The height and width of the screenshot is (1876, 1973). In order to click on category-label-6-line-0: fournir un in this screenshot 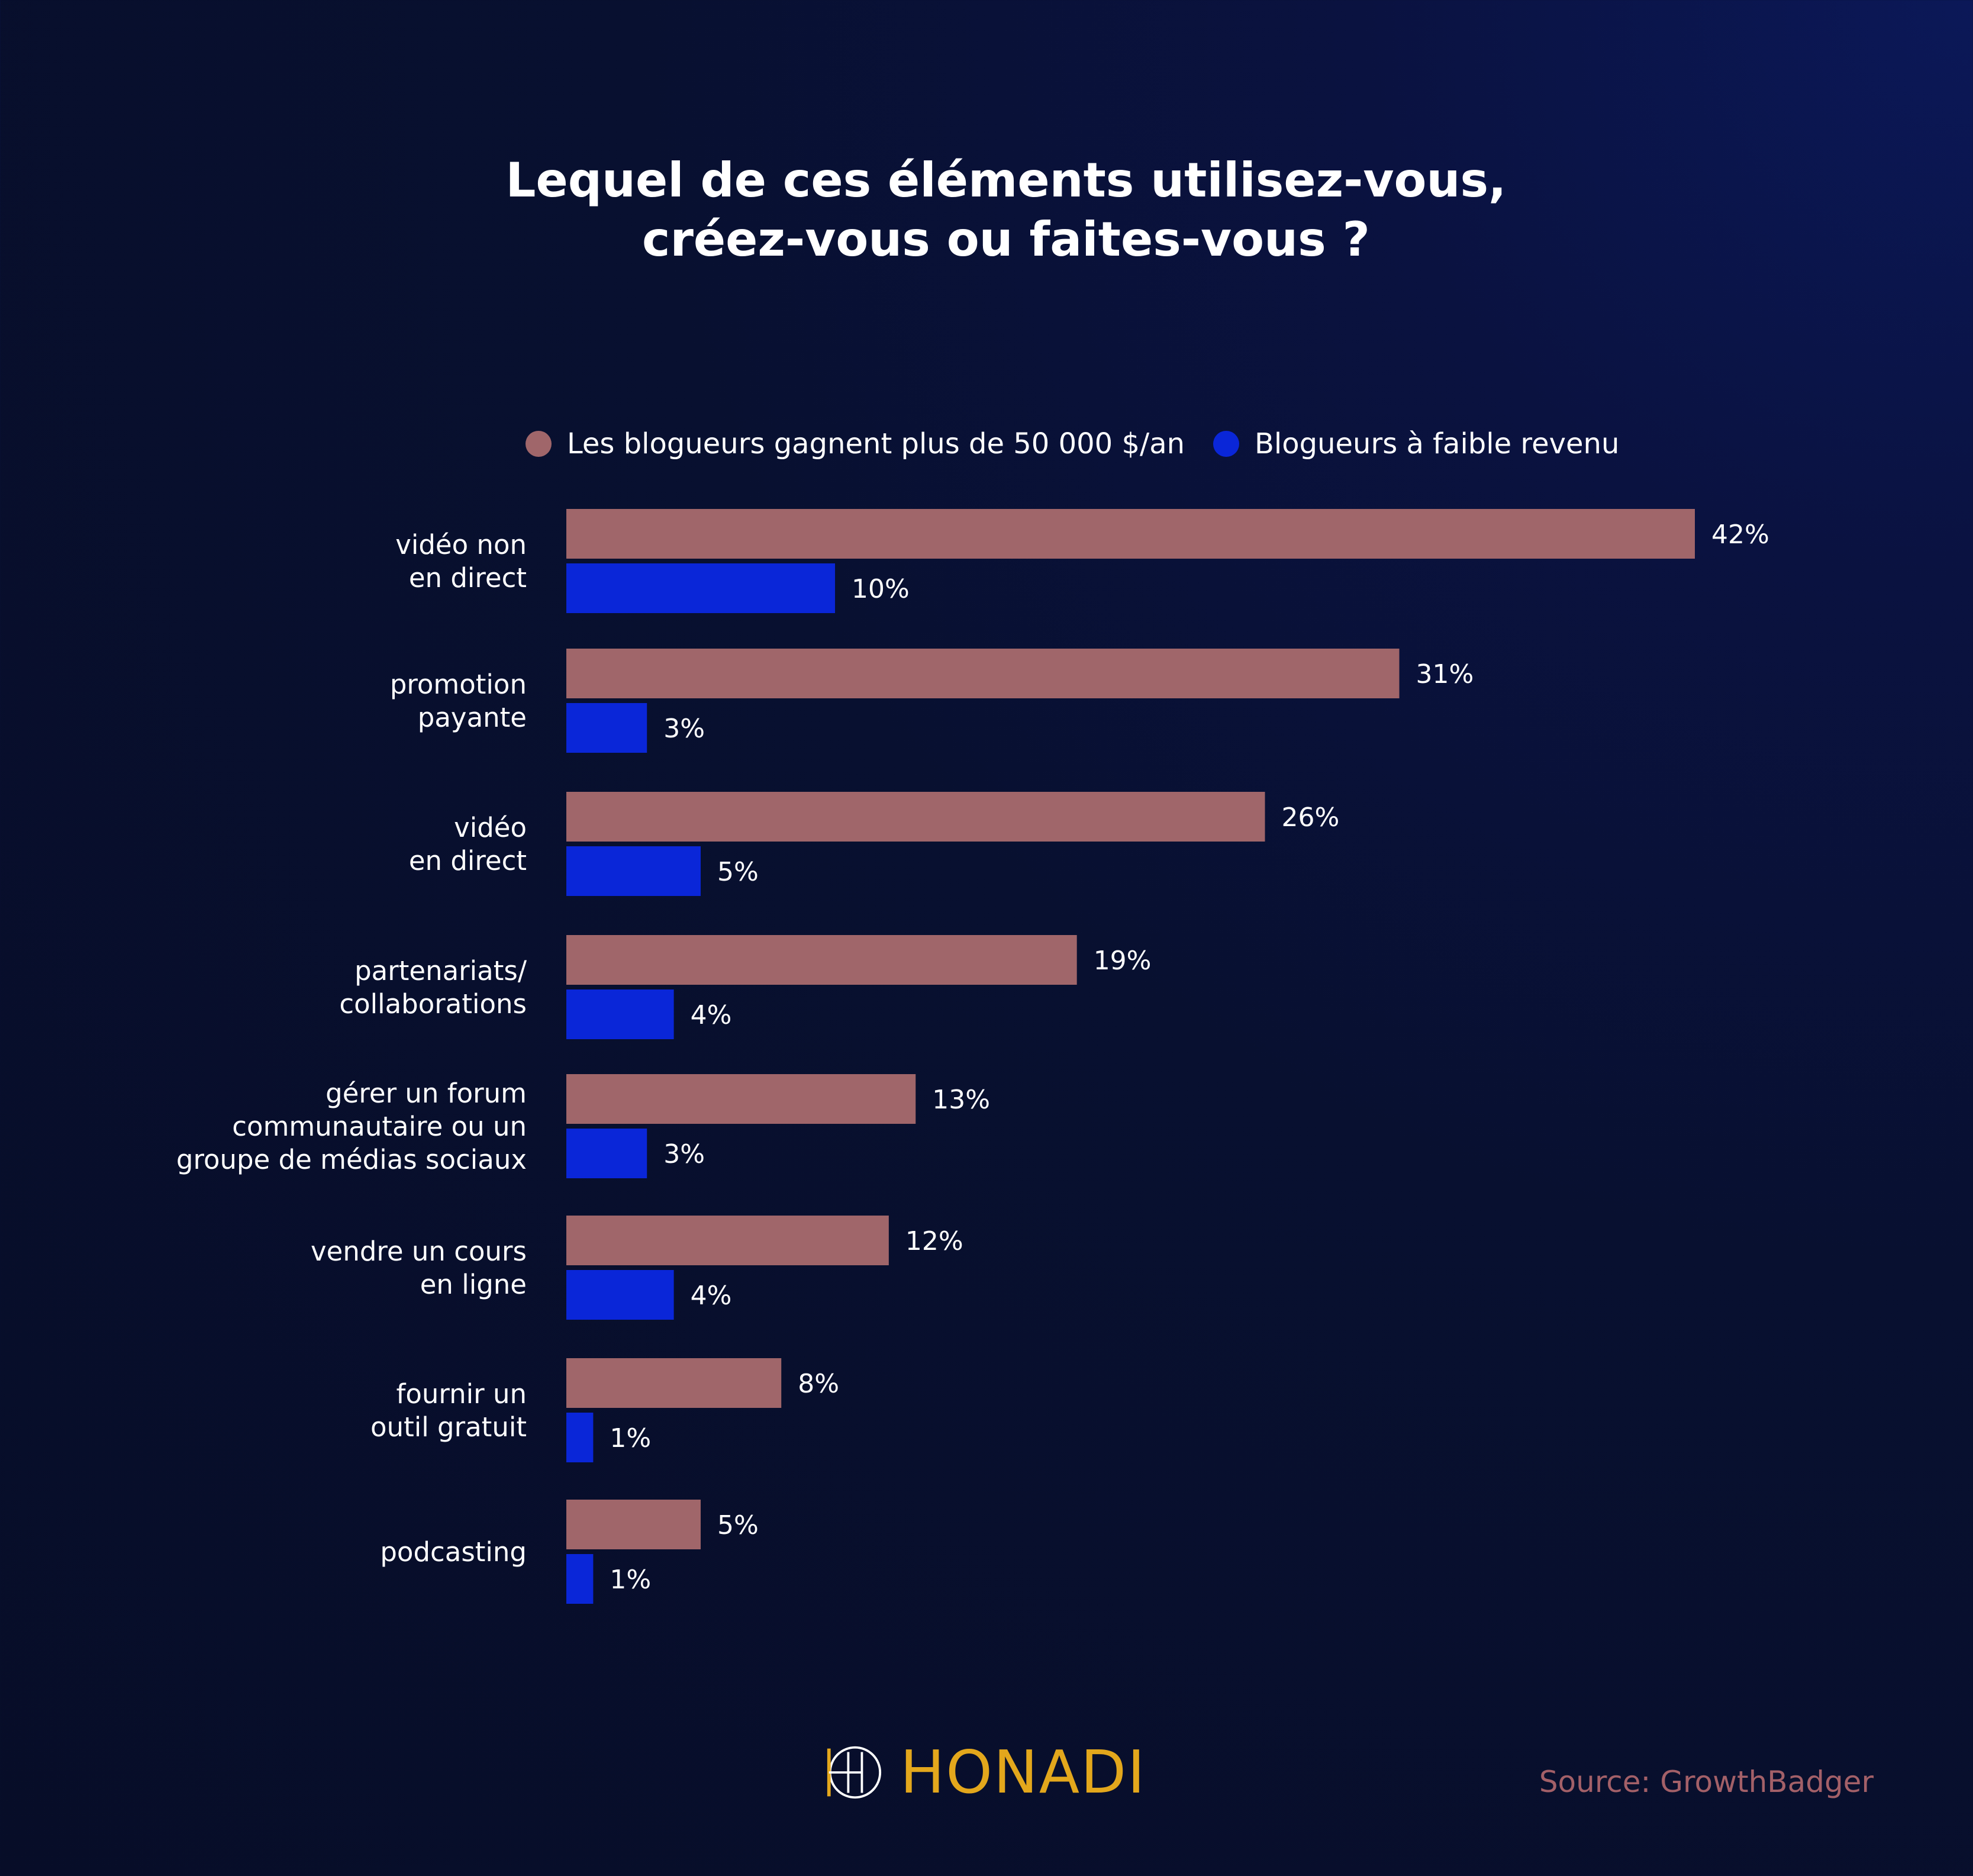, I will do `click(461, 1394)`.